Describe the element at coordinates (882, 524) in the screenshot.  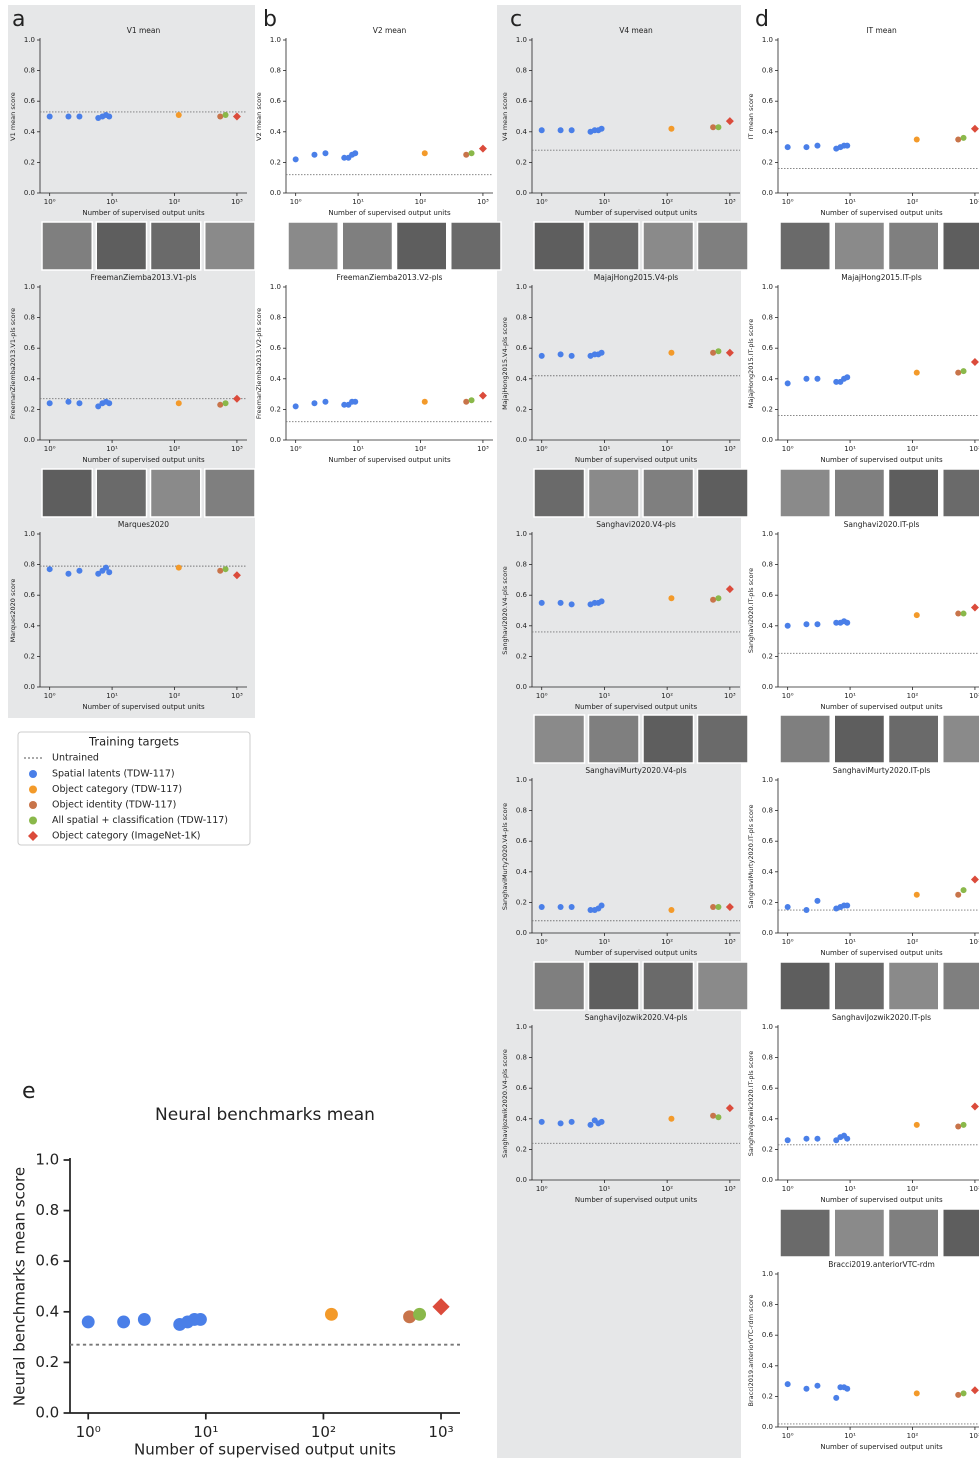
I see `chart-title: Sanghavi2020.IT-pls` at that location.